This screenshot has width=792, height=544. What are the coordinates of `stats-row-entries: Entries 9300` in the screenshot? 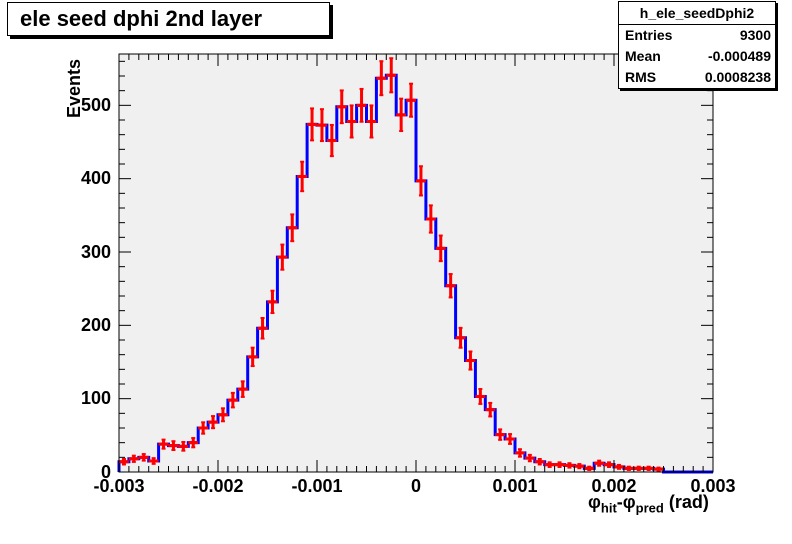 It's located at (697, 35).